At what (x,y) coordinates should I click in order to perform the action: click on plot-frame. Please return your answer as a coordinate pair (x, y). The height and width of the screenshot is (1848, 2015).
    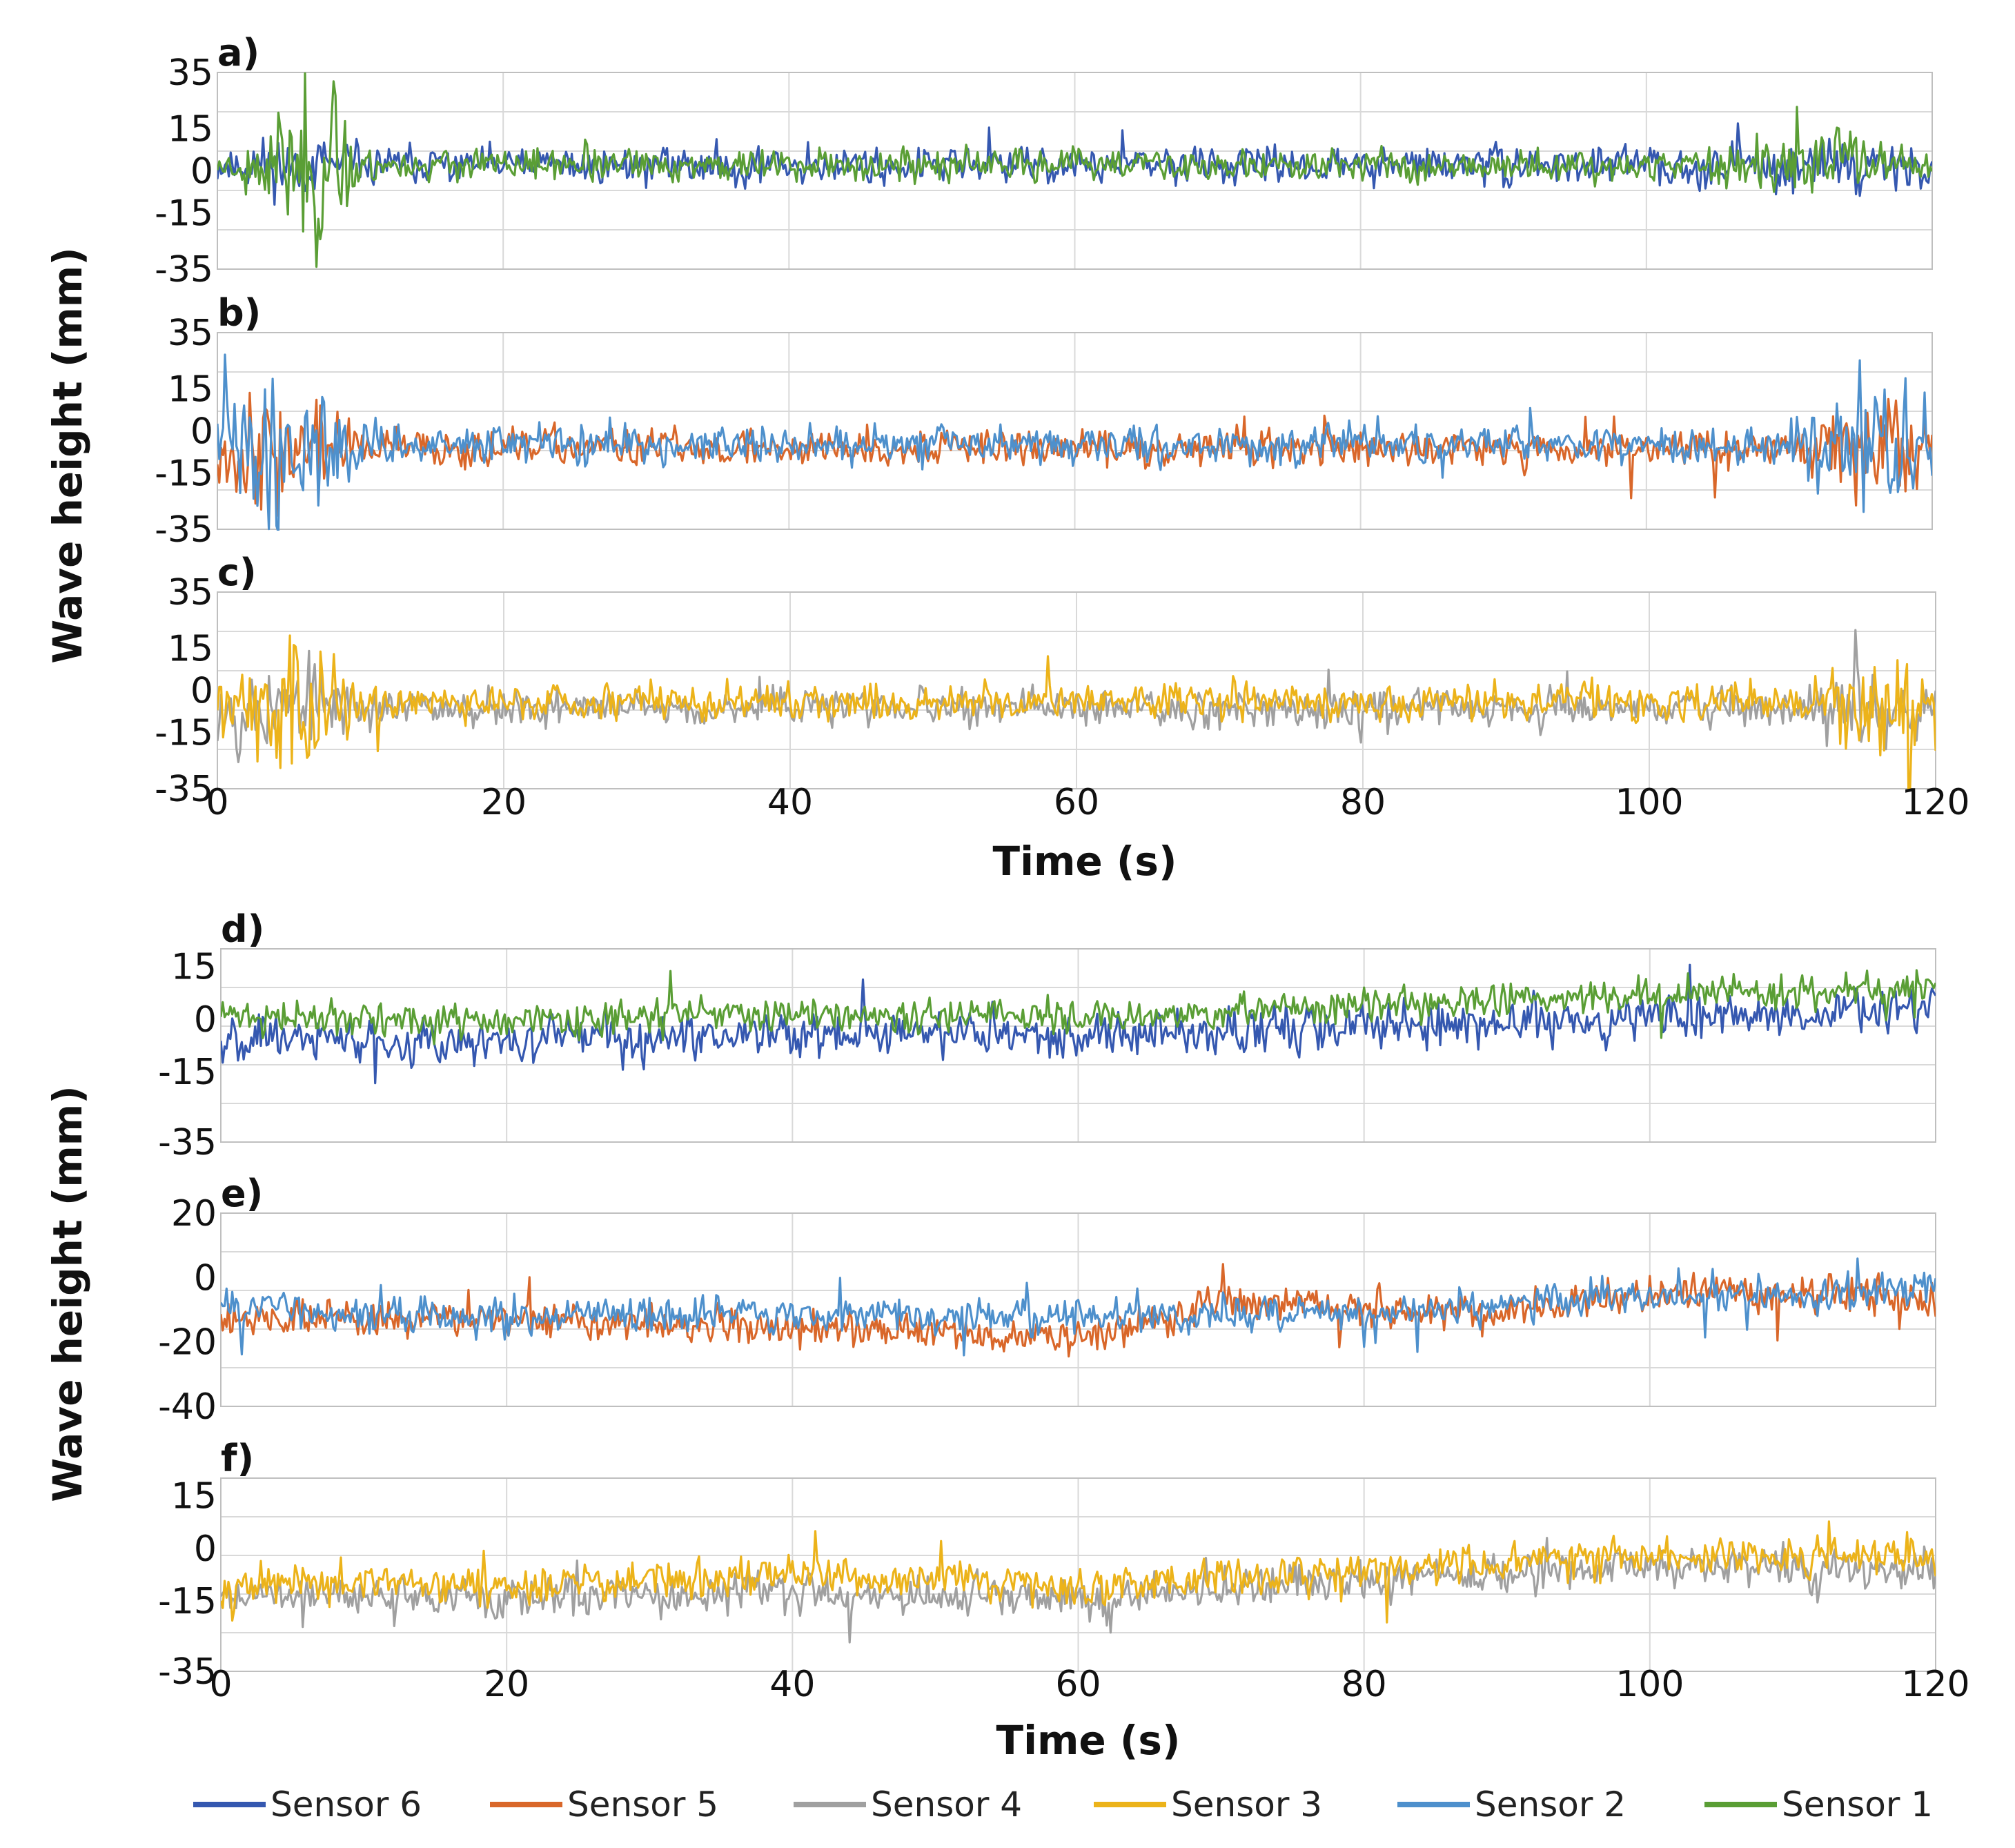
    Looking at the image, I should click on (1076, 690).